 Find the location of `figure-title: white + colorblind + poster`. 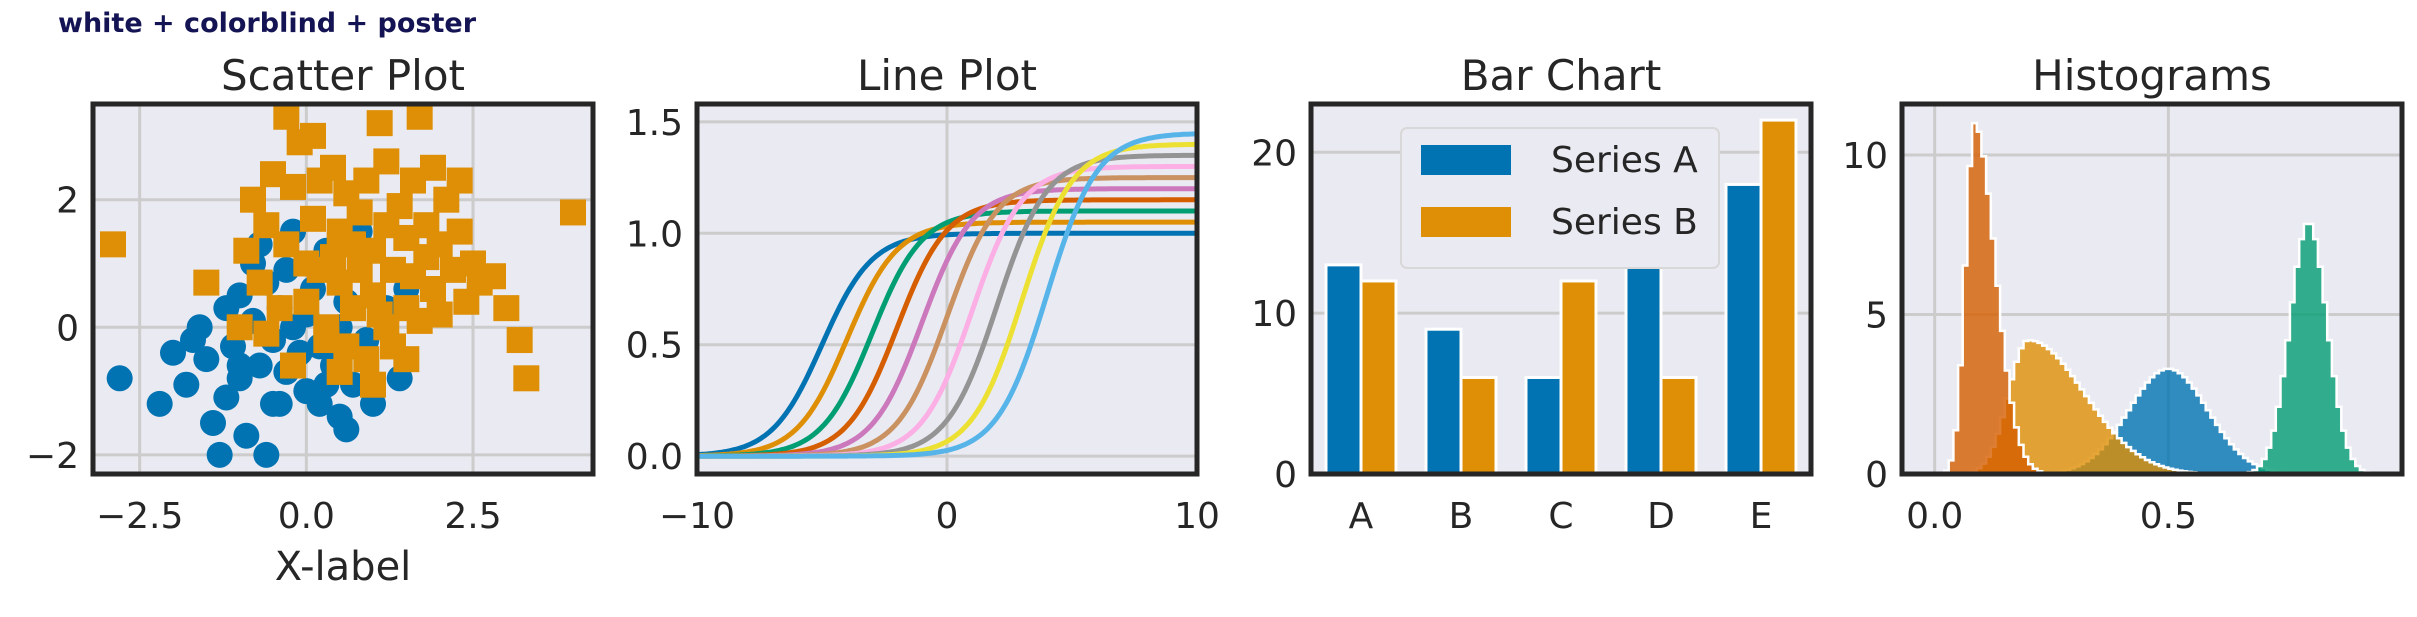

figure-title: white + colorblind + poster is located at coordinates (267, 23).